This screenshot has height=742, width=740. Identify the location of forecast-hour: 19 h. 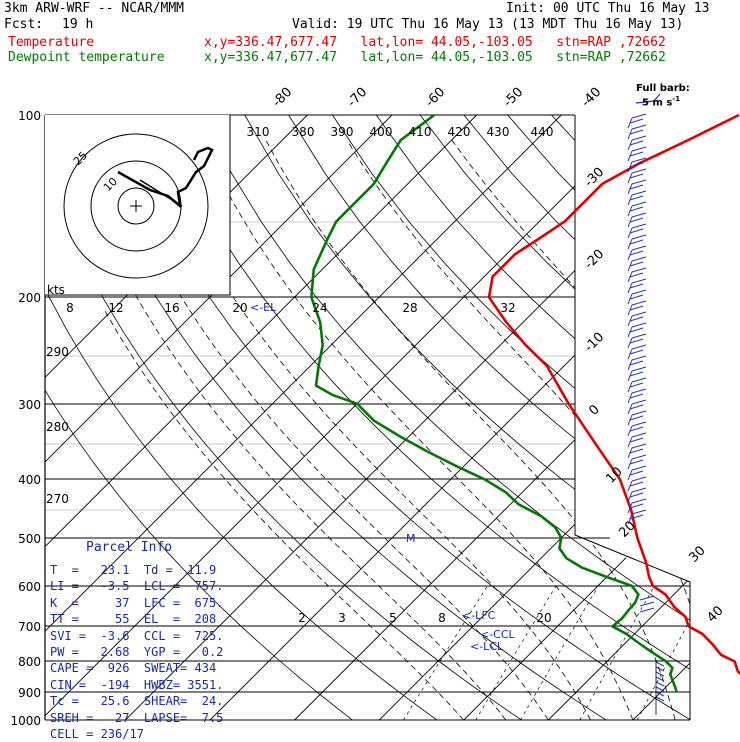
(77, 25).